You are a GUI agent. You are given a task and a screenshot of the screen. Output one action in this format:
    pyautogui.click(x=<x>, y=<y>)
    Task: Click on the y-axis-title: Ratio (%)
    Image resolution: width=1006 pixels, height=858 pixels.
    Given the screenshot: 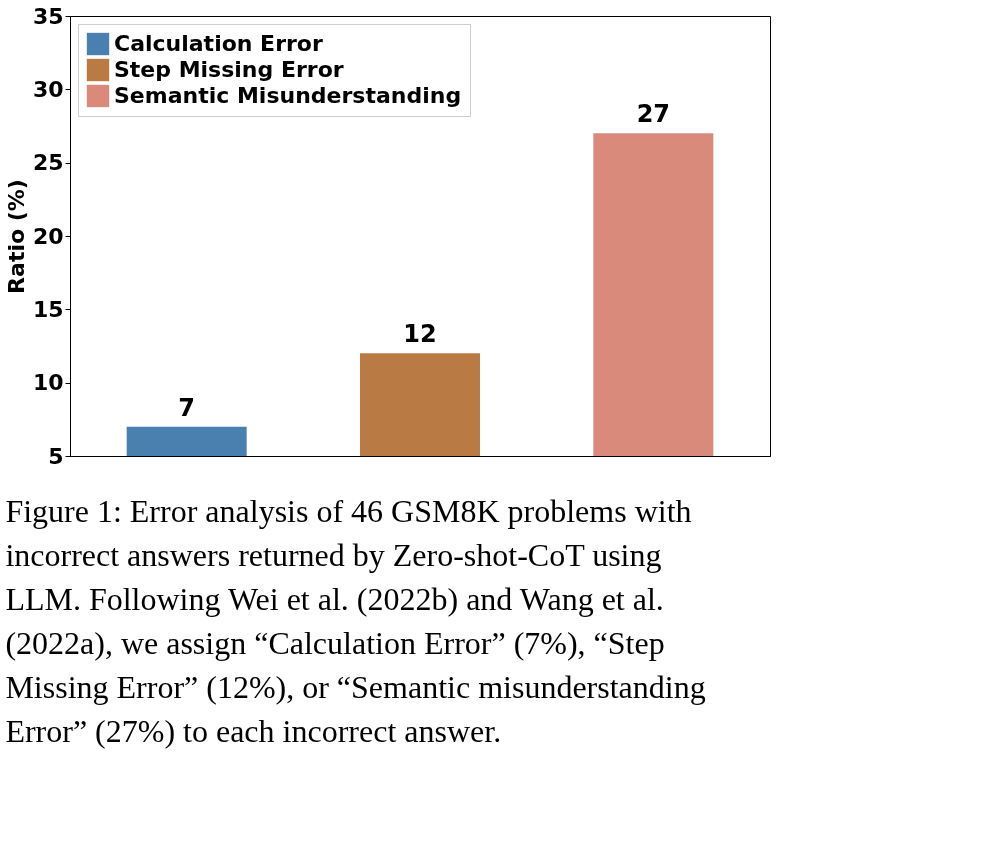 What is the action you would take?
    pyautogui.click(x=16, y=236)
    